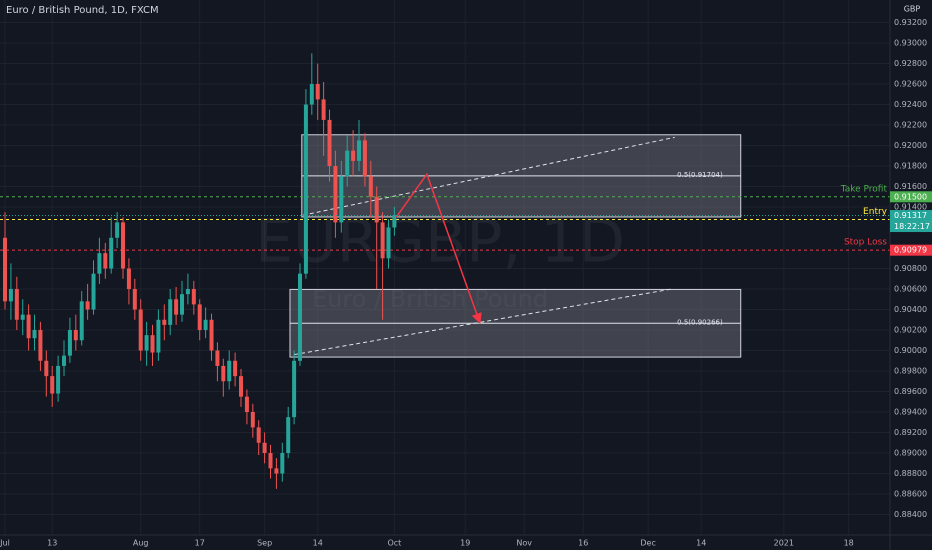  I want to click on y-tick-label: 0.93000, so click(910, 43).